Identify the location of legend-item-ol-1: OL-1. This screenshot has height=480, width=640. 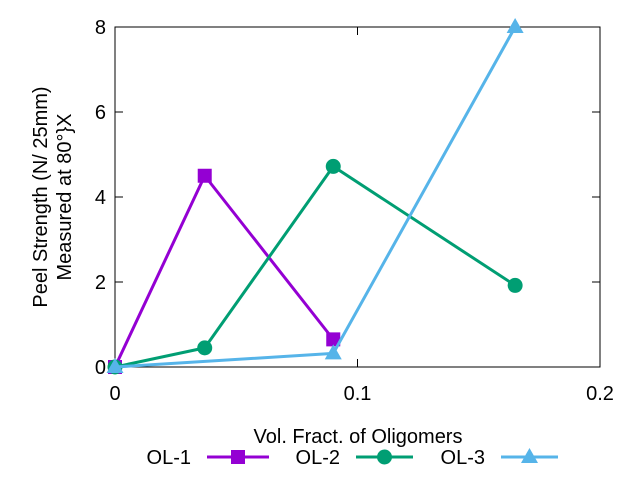
(208, 458).